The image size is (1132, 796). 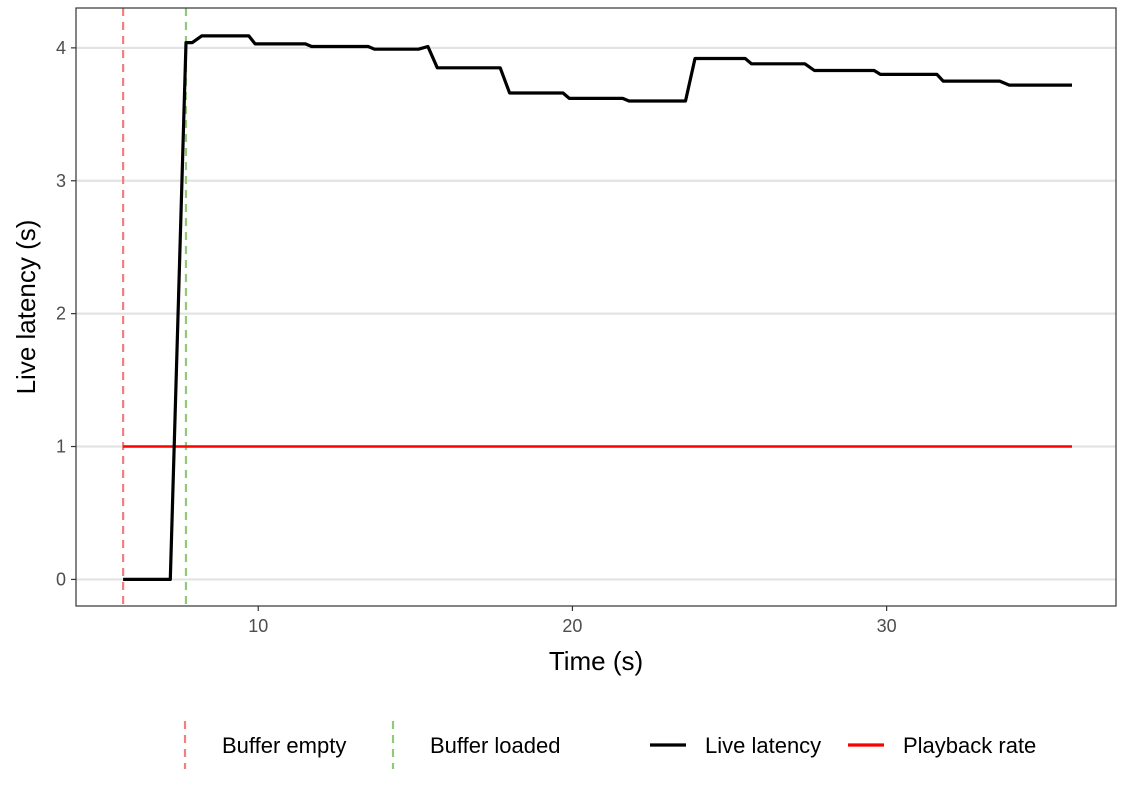 I want to click on legend-label-live-latency: Live latency, so click(x=763, y=745).